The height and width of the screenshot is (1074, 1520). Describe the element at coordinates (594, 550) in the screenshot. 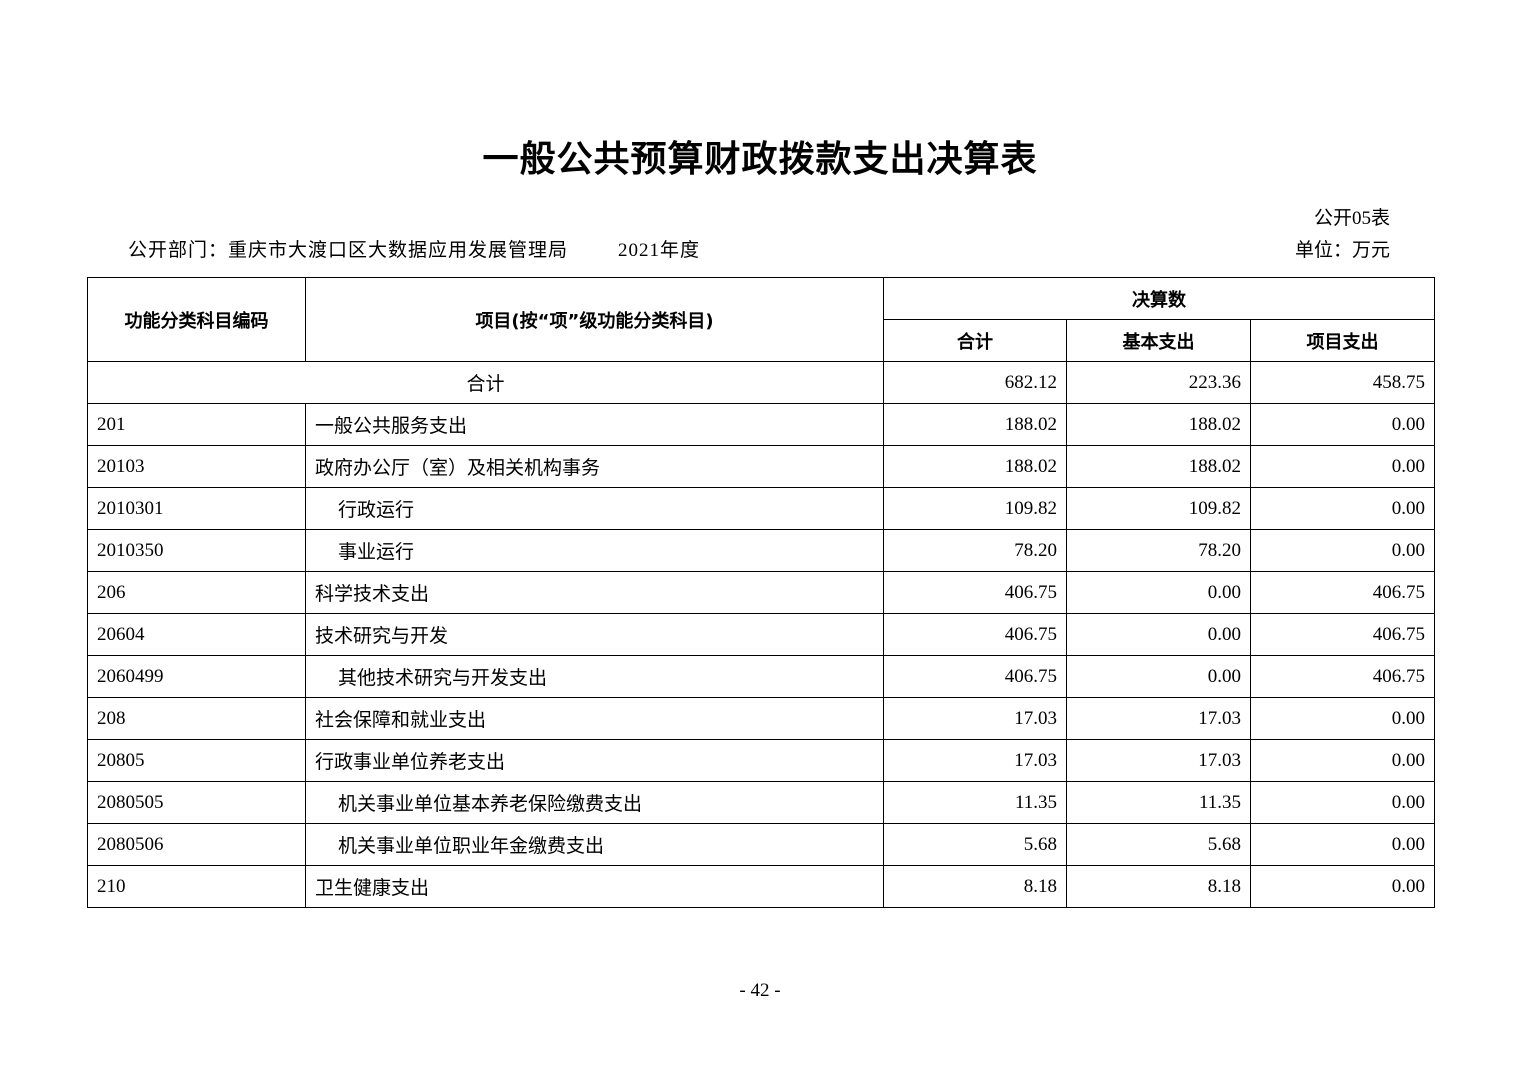

I see `cell-name: 事业运行` at that location.